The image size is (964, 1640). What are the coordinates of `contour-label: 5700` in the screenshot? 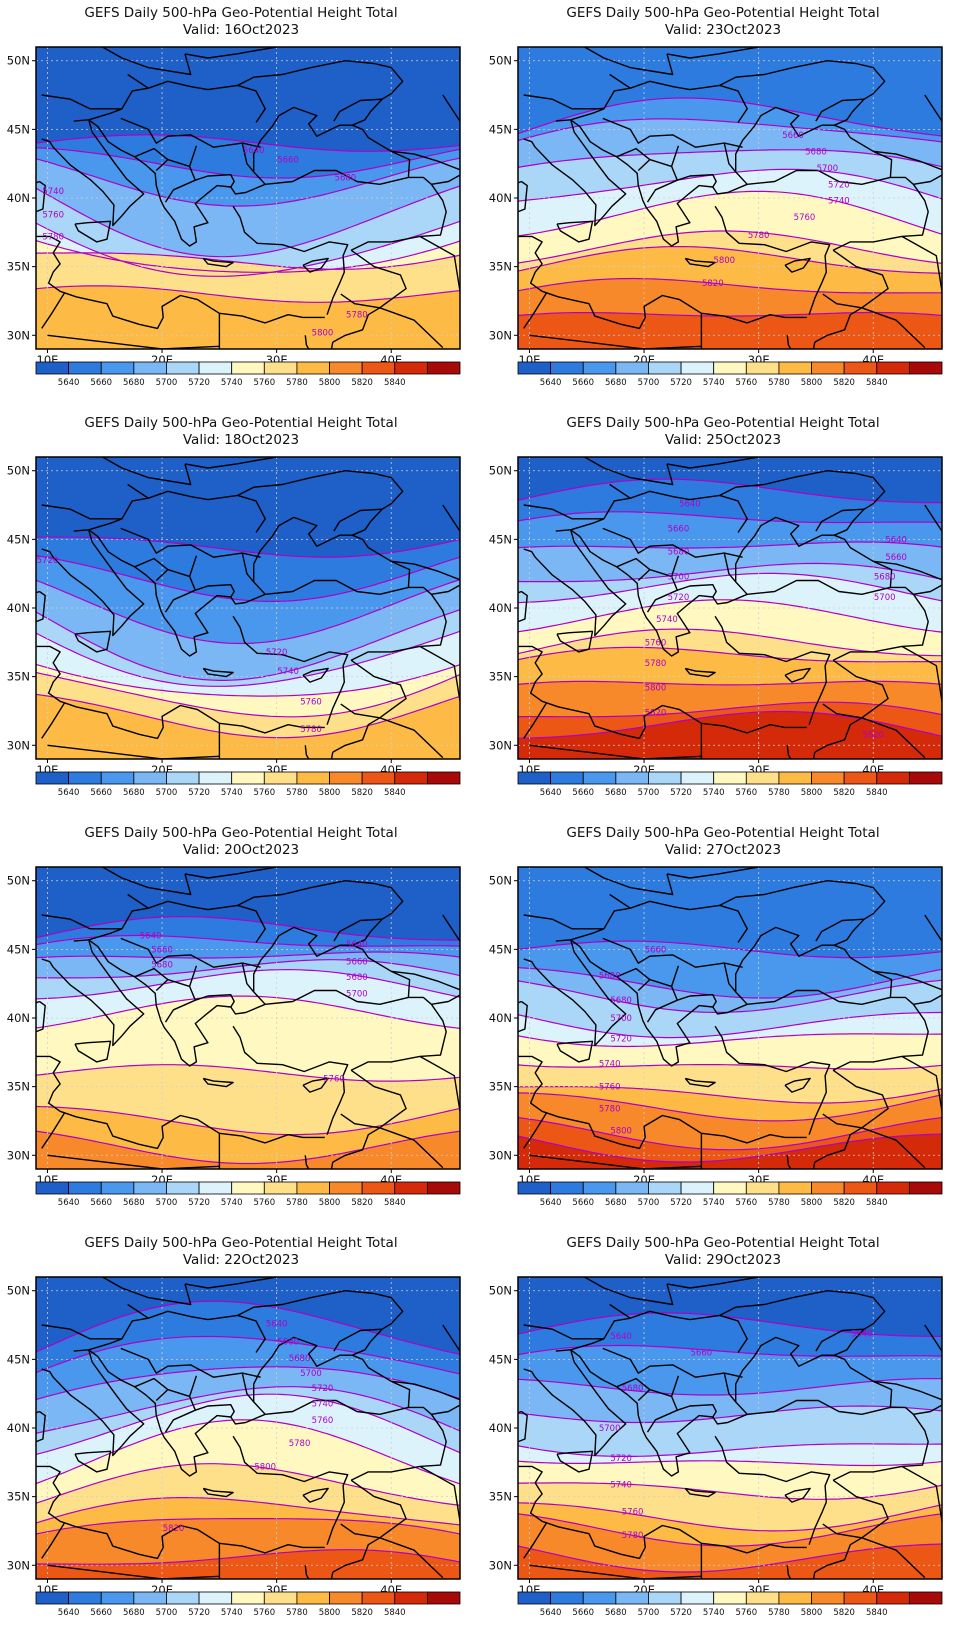 It's located at (679, 577).